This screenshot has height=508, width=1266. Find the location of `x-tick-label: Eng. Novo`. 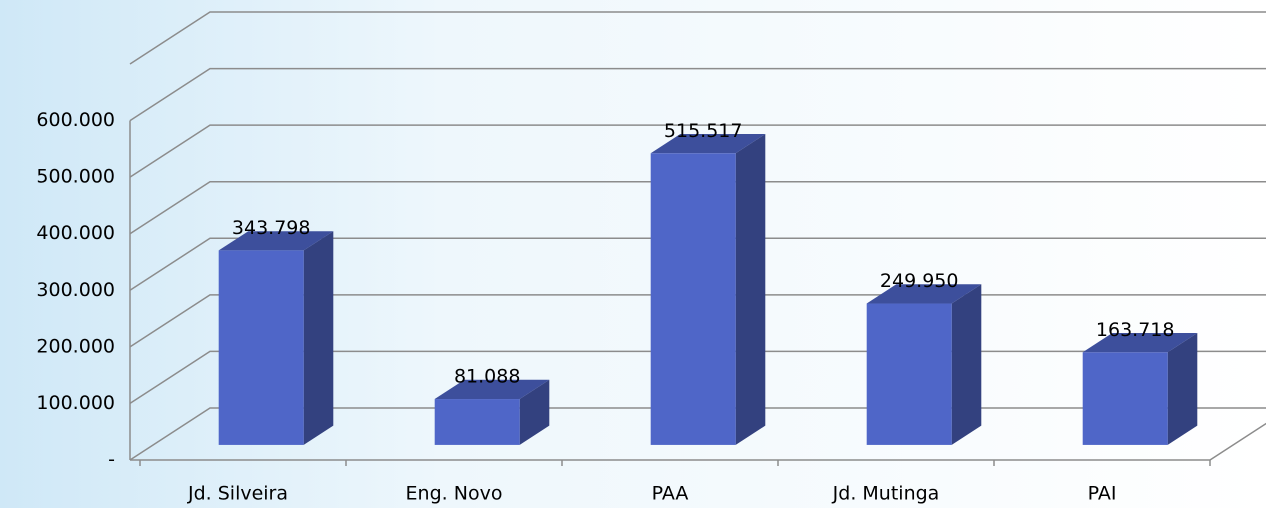

x-tick-label: Eng. Novo is located at coordinates (454, 494).